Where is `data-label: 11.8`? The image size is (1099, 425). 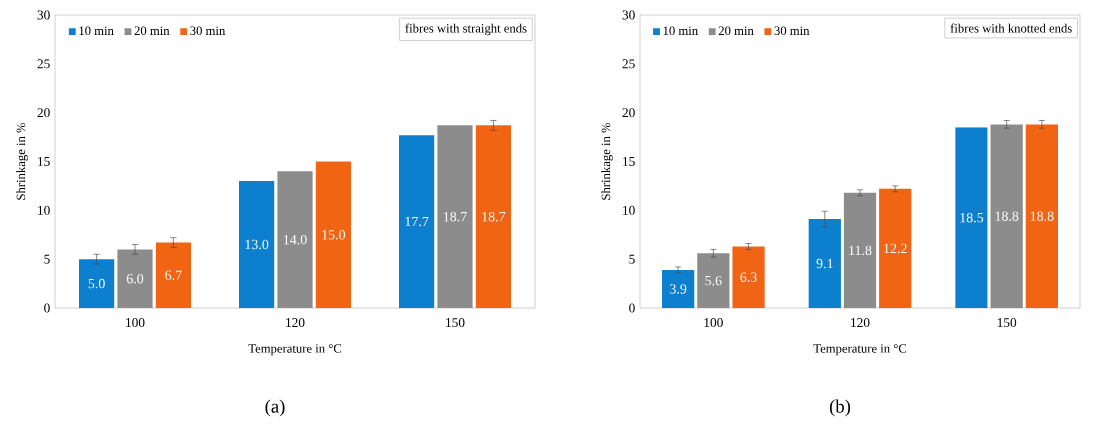 data-label: 11.8 is located at coordinates (860, 250).